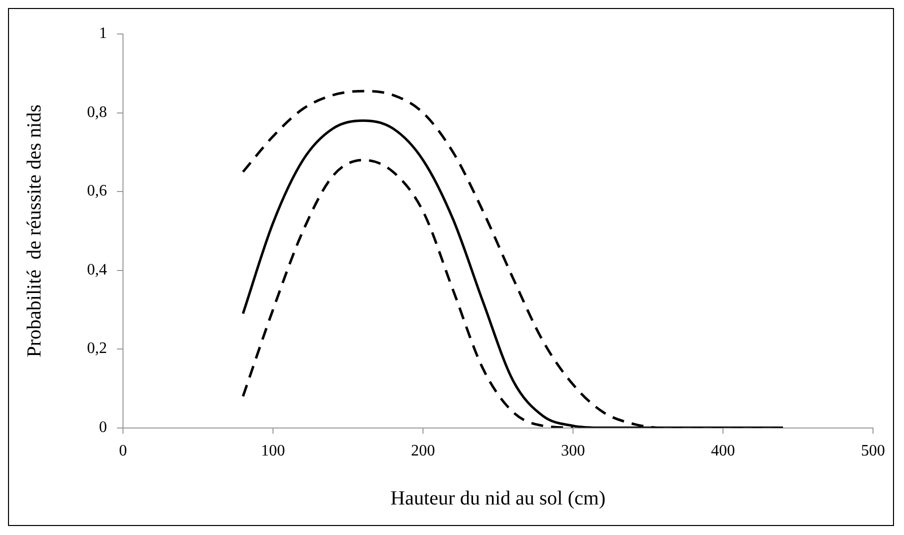  I want to click on x-tick-label: 500, so click(873, 451).